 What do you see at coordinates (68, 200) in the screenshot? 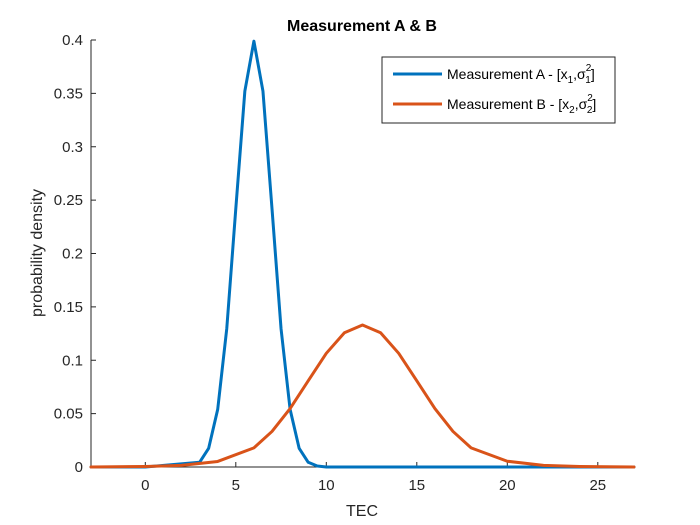
I see `y-tick-label: 0.25` at bounding box center [68, 200].